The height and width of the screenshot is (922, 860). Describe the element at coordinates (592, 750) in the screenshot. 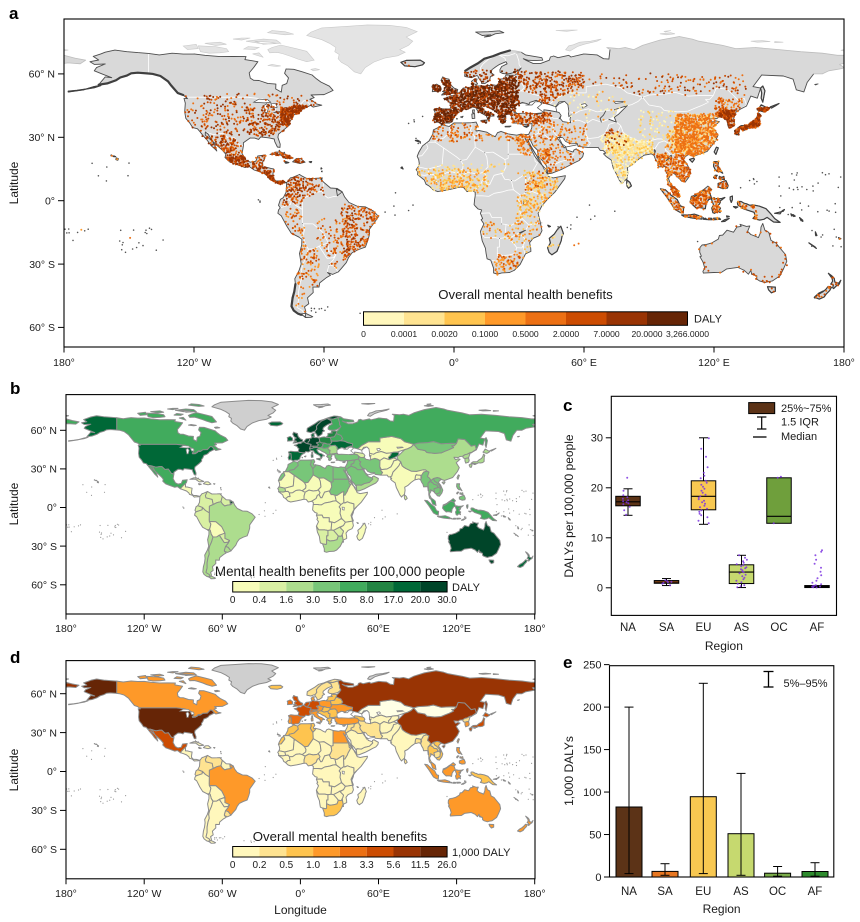

I see `svg-text: 150` at that location.